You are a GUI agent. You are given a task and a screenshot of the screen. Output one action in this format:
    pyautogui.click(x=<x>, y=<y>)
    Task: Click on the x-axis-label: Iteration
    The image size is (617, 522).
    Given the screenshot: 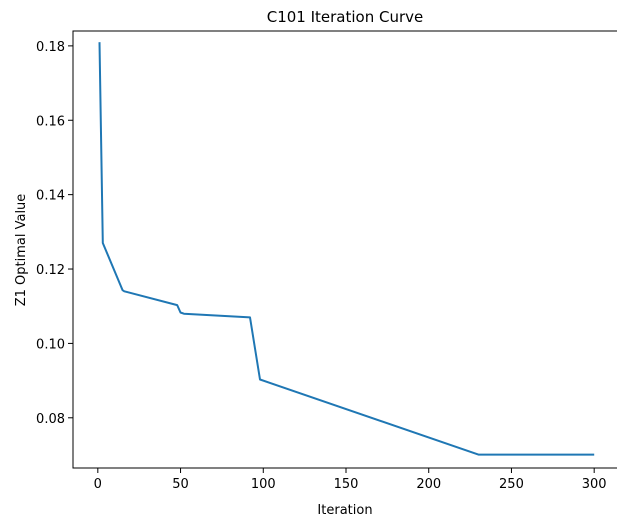 What is the action you would take?
    pyautogui.click(x=344, y=510)
    